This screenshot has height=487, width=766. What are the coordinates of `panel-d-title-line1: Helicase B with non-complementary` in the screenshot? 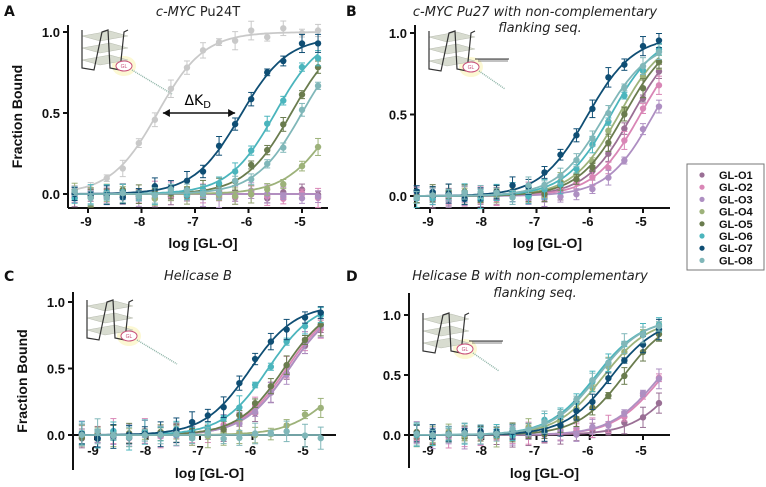 It's located at (530, 276).